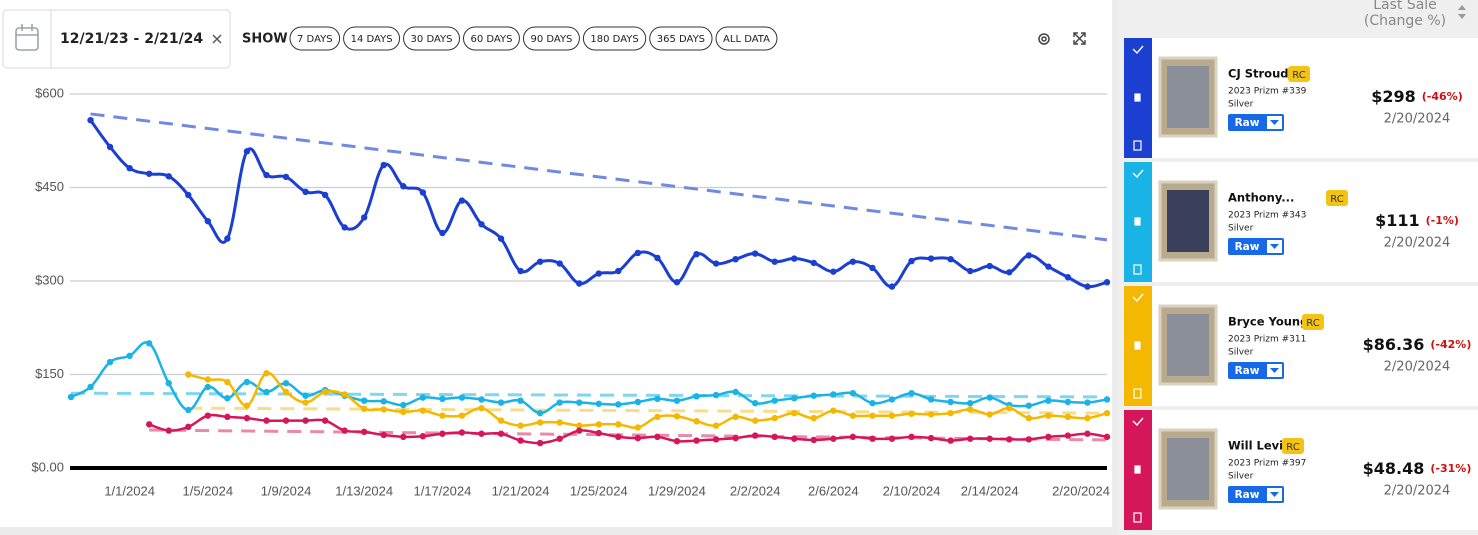 This screenshot has height=535, width=1478. I want to click on range-button: 180 DAYS, so click(614, 38).